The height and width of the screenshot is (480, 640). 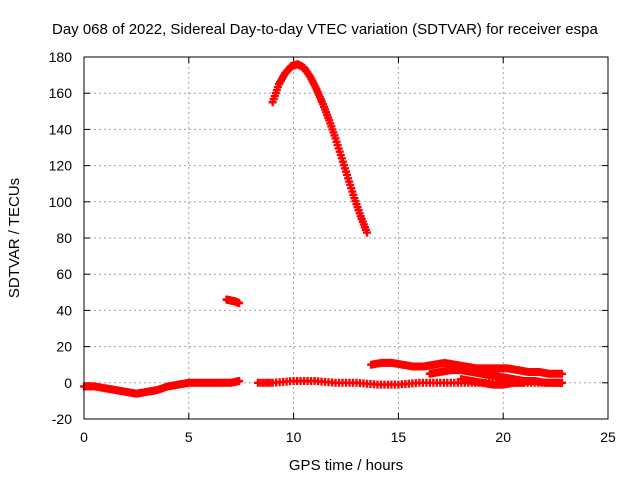 What do you see at coordinates (319, 148) in the screenshot?
I see `series-arc-peak` at bounding box center [319, 148].